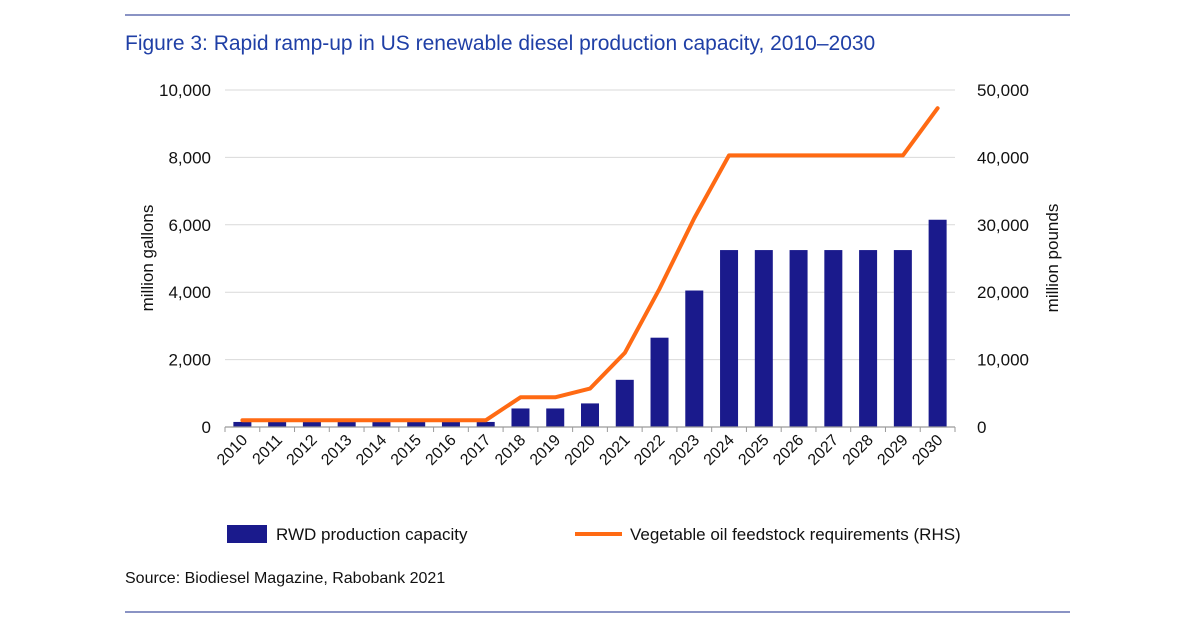 This screenshot has height=627, width=1200. I want to click on y-tick-label: 4,000, so click(189, 292).